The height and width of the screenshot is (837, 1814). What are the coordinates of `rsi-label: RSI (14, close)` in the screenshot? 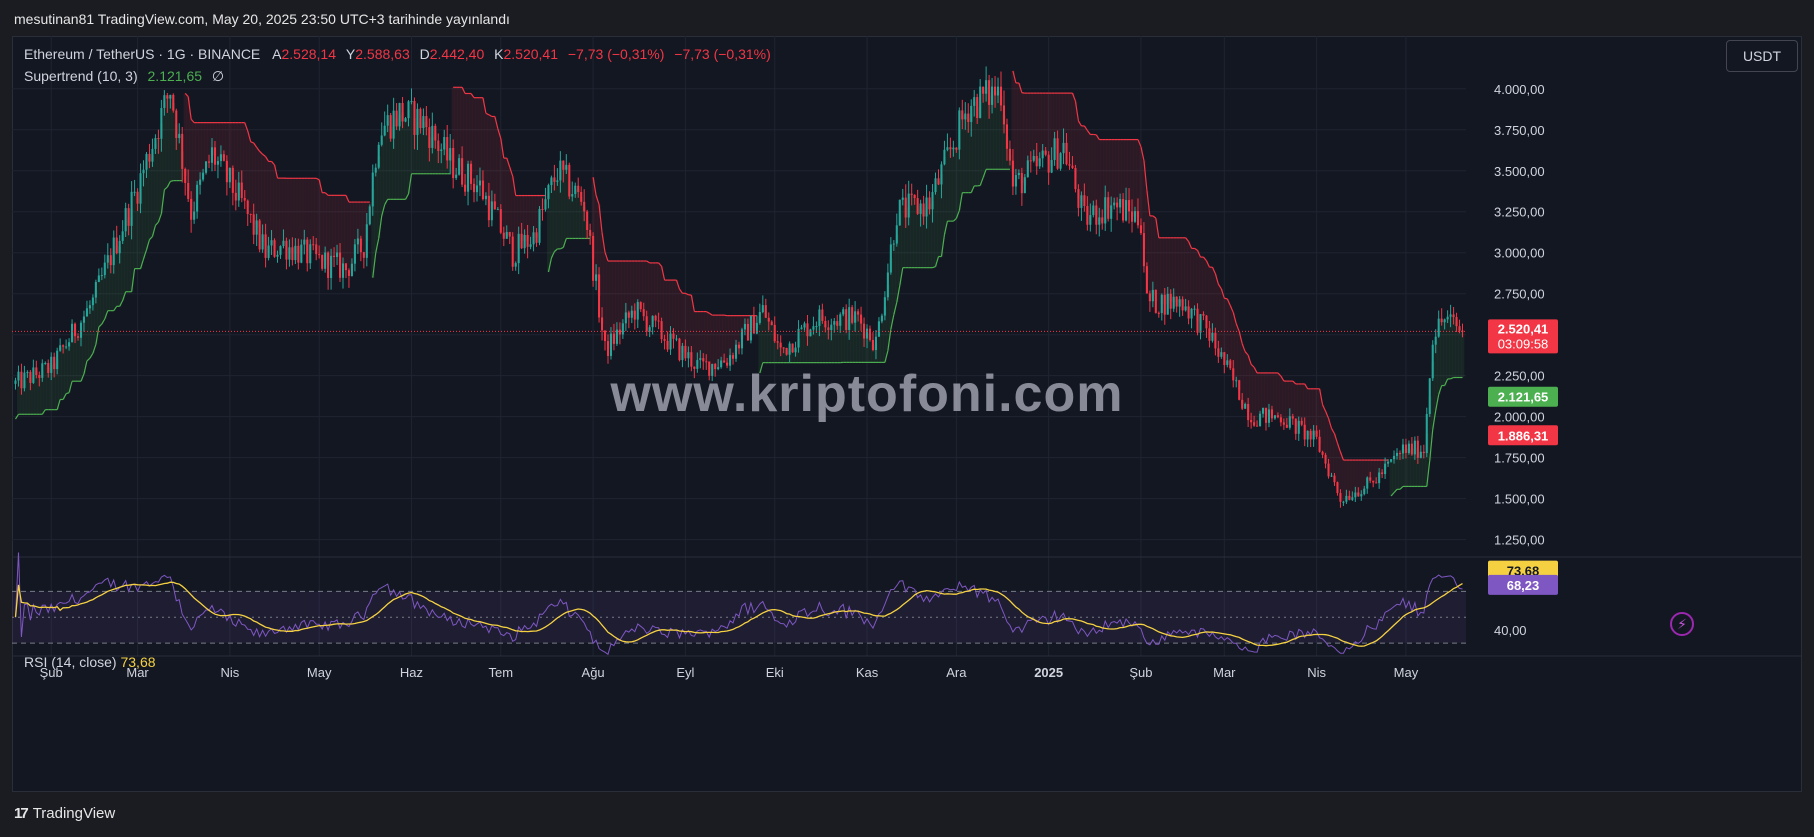 It's located at (70, 662).